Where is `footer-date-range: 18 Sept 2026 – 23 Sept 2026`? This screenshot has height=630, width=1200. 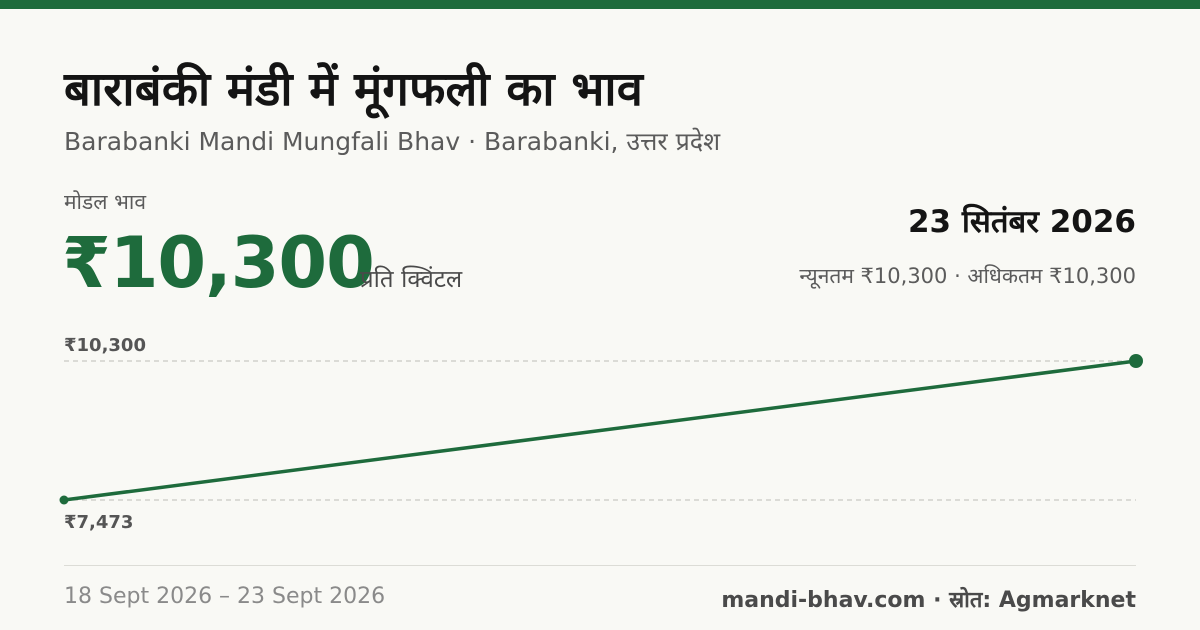 footer-date-range: 18 Sept 2026 – 23 Sept 2026 is located at coordinates (225, 596).